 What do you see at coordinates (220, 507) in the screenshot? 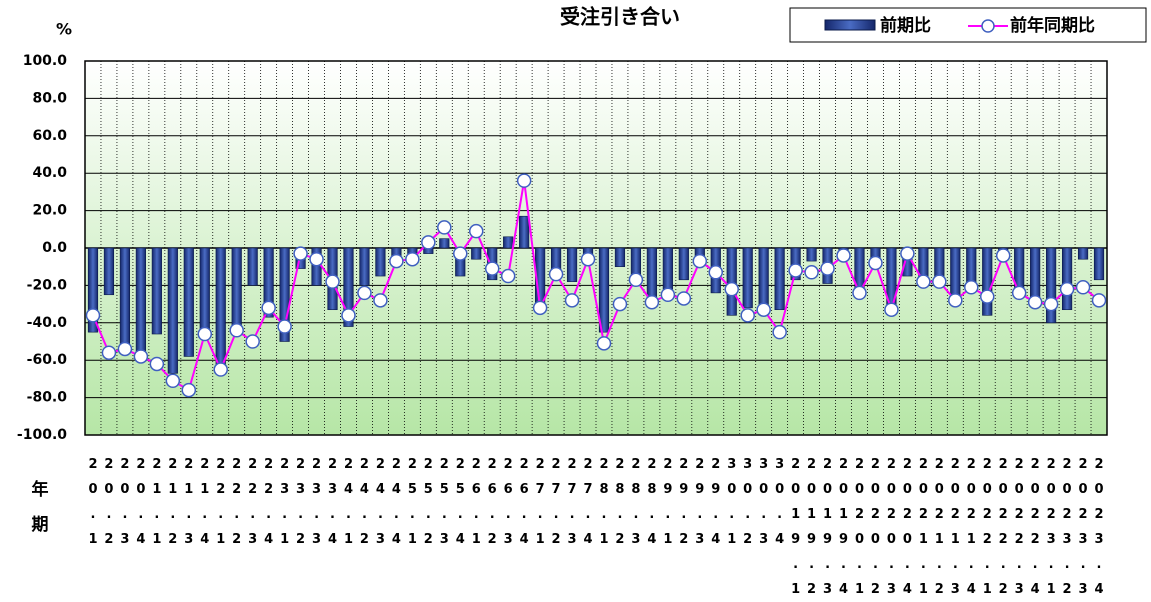
I see `x-tick-label: 22.1` at bounding box center [220, 507].